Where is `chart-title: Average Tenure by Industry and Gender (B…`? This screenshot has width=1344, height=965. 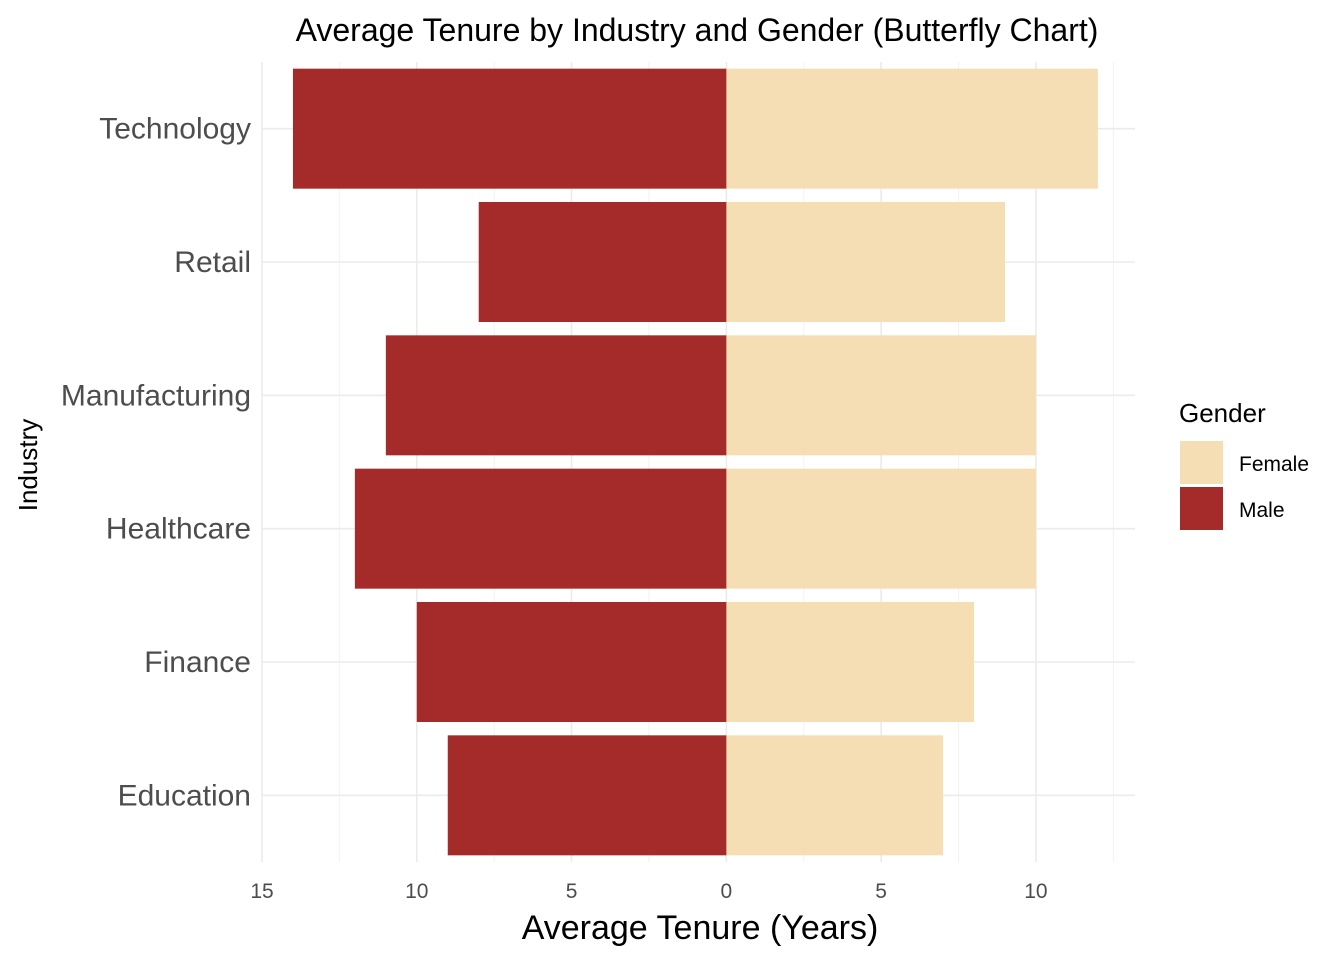
chart-title: Average Tenure by Industry and Gender (B… is located at coordinates (697, 30).